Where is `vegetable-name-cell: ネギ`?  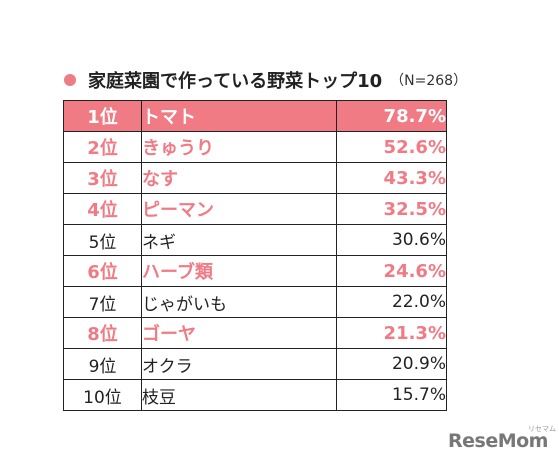
vegetable-name-cell: ネギ is located at coordinates (239, 240).